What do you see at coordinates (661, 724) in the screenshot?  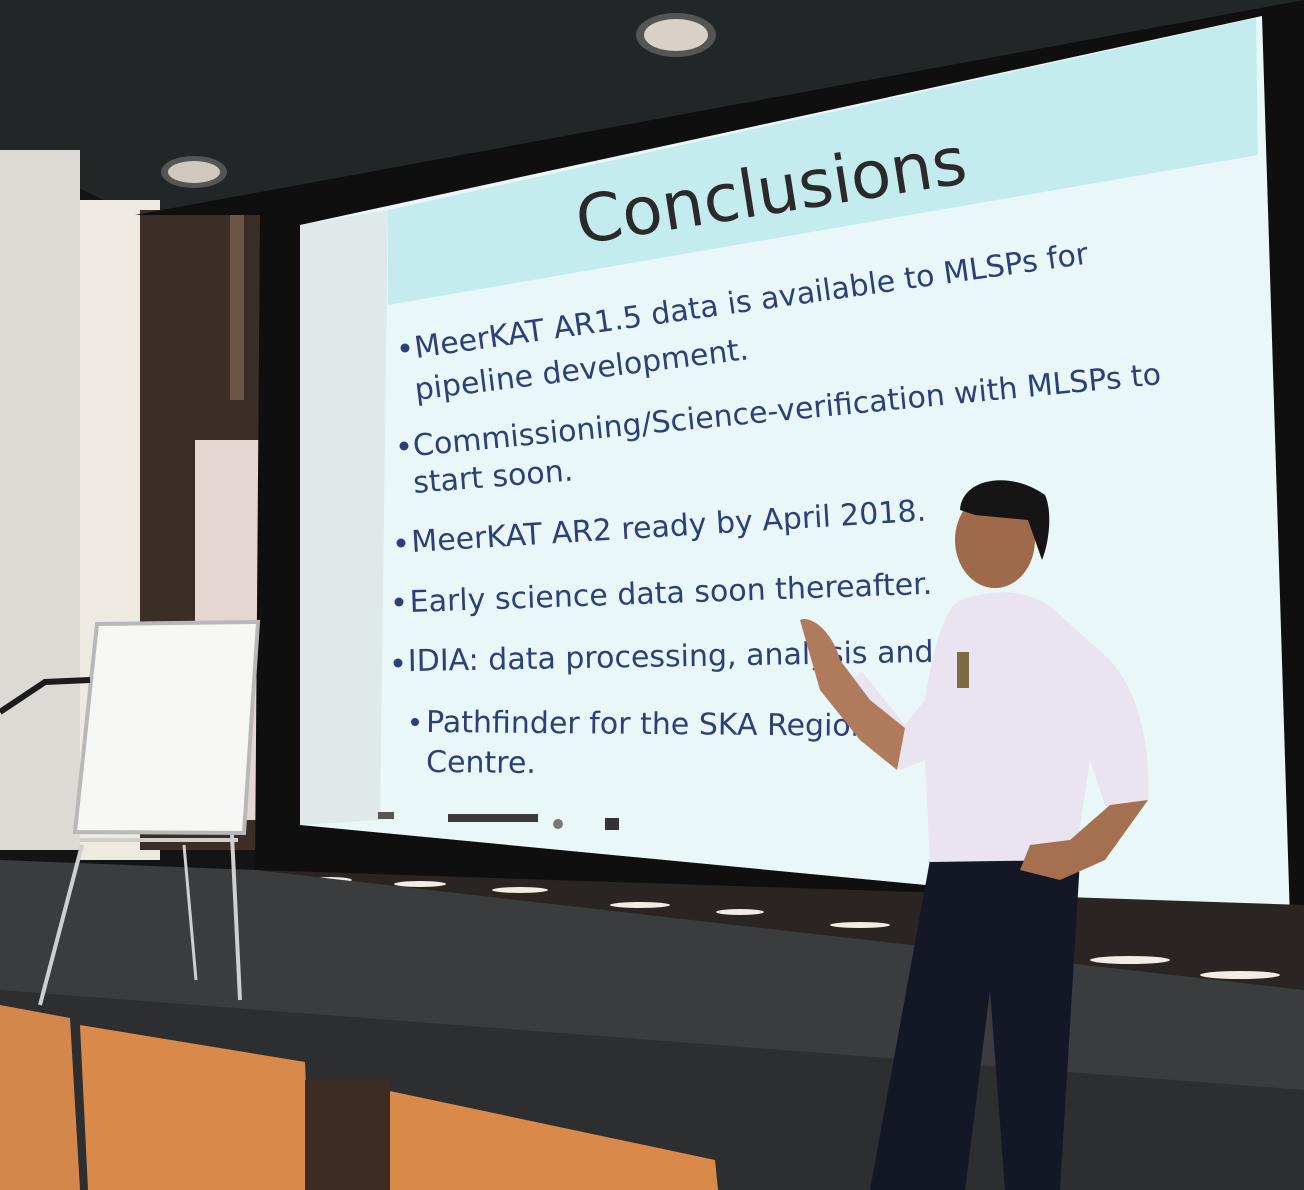 I see `bullet-6-line-1: Pathfinder for the SKA Regional` at bounding box center [661, 724].